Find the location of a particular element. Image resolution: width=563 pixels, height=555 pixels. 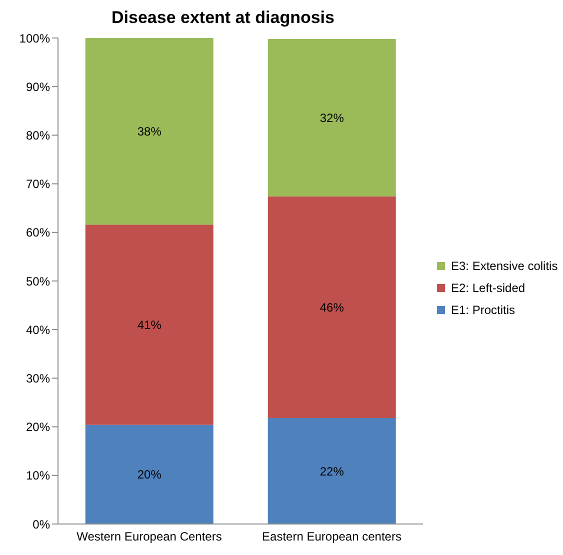

y-tick-label: 100% is located at coordinates (34, 38).